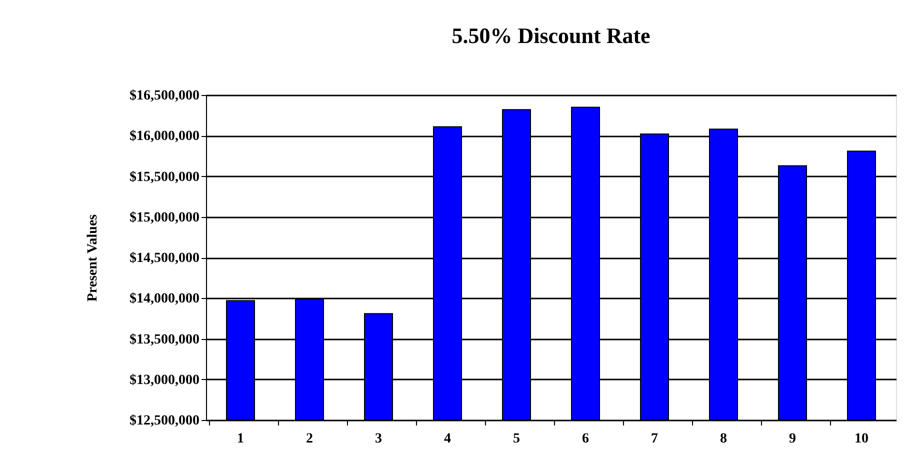 Image resolution: width=923 pixels, height=463 pixels. What do you see at coordinates (654, 439) in the screenshot?
I see `x-tick-label: 7` at bounding box center [654, 439].